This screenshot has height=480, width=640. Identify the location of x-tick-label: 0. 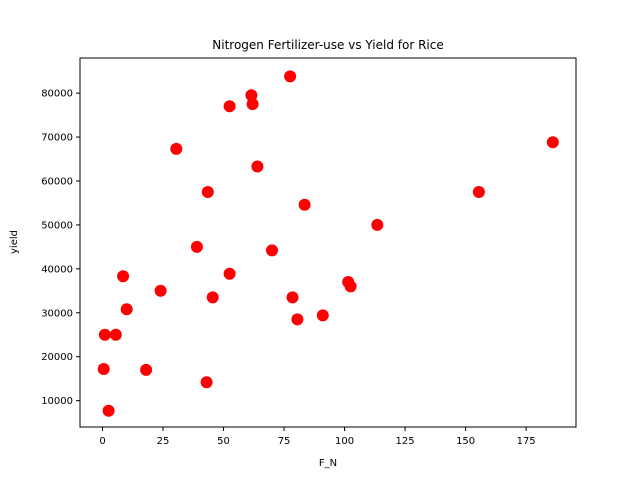
(102, 441).